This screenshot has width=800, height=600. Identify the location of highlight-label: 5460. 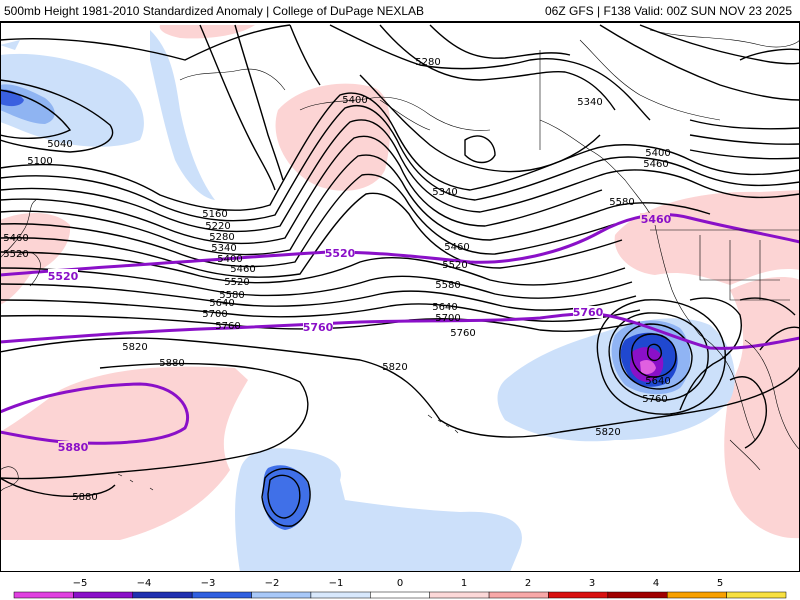
(656, 219).